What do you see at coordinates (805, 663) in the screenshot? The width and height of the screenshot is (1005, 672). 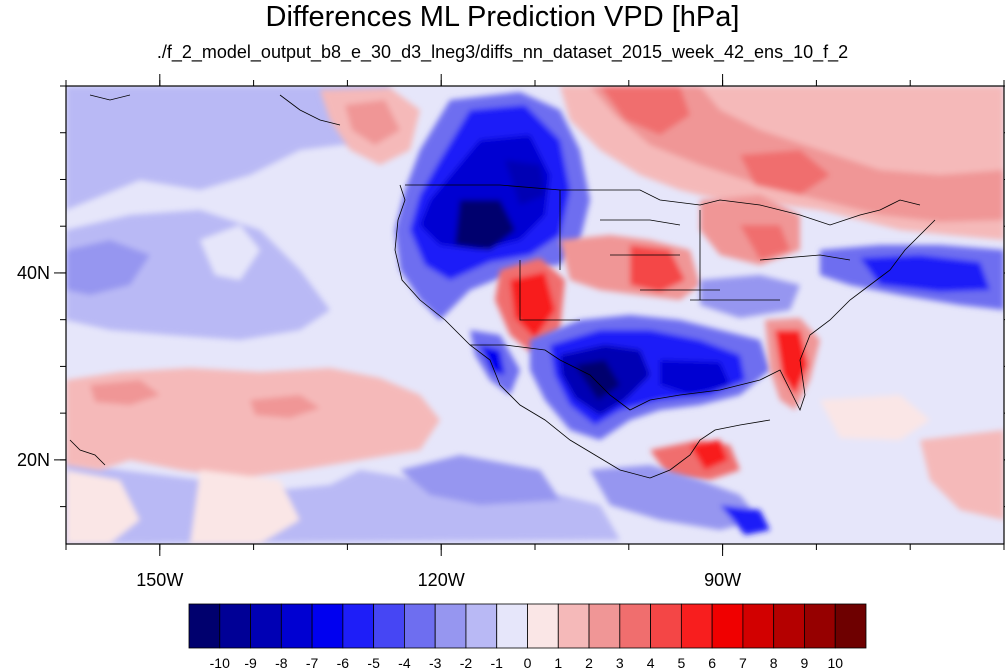 I see `colorbar-tick-label: 9` at bounding box center [805, 663].